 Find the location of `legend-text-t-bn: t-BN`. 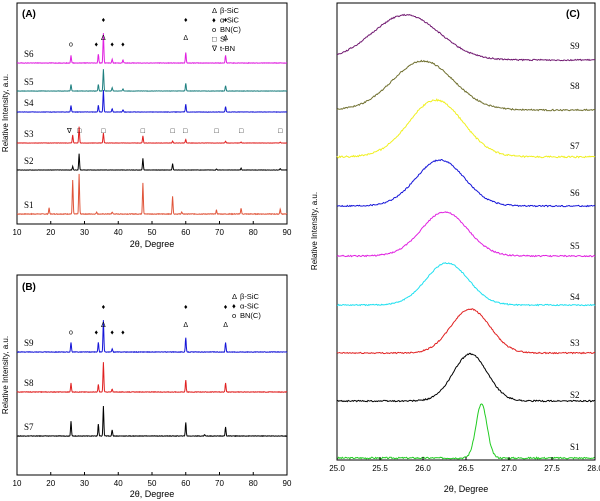

legend-text-t-bn: t-BN is located at coordinates (227, 48).